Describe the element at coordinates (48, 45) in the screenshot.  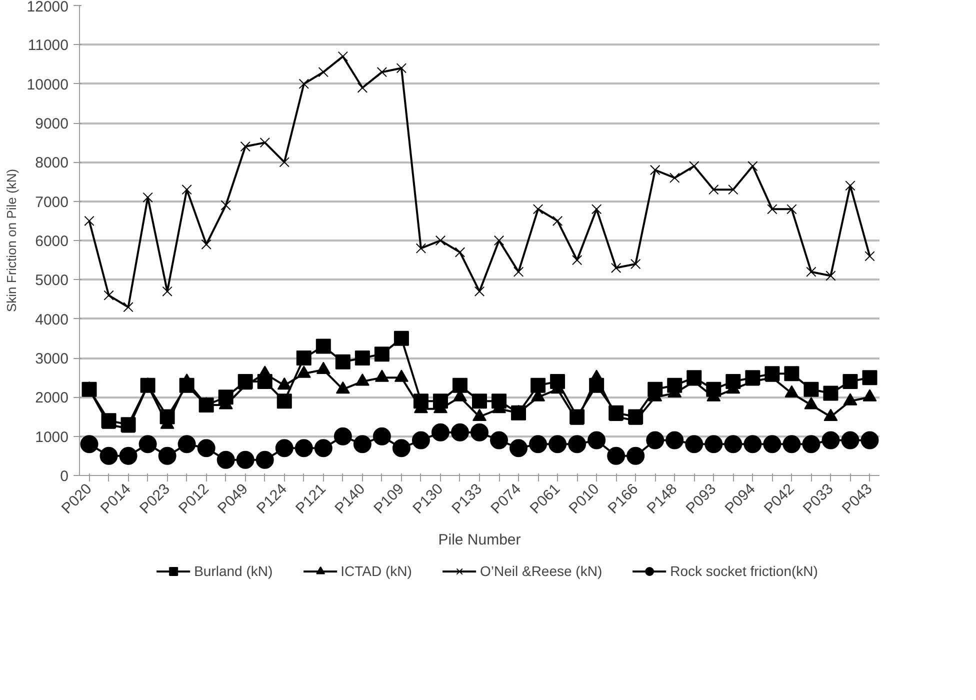
I see `y-tick-label: 11000` at that location.